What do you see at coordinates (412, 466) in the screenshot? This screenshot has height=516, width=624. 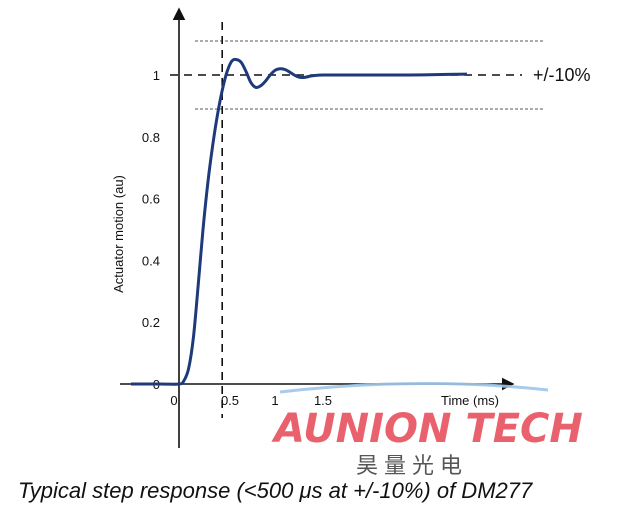 I see `watermark-subtext: 昊量光电` at bounding box center [412, 466].